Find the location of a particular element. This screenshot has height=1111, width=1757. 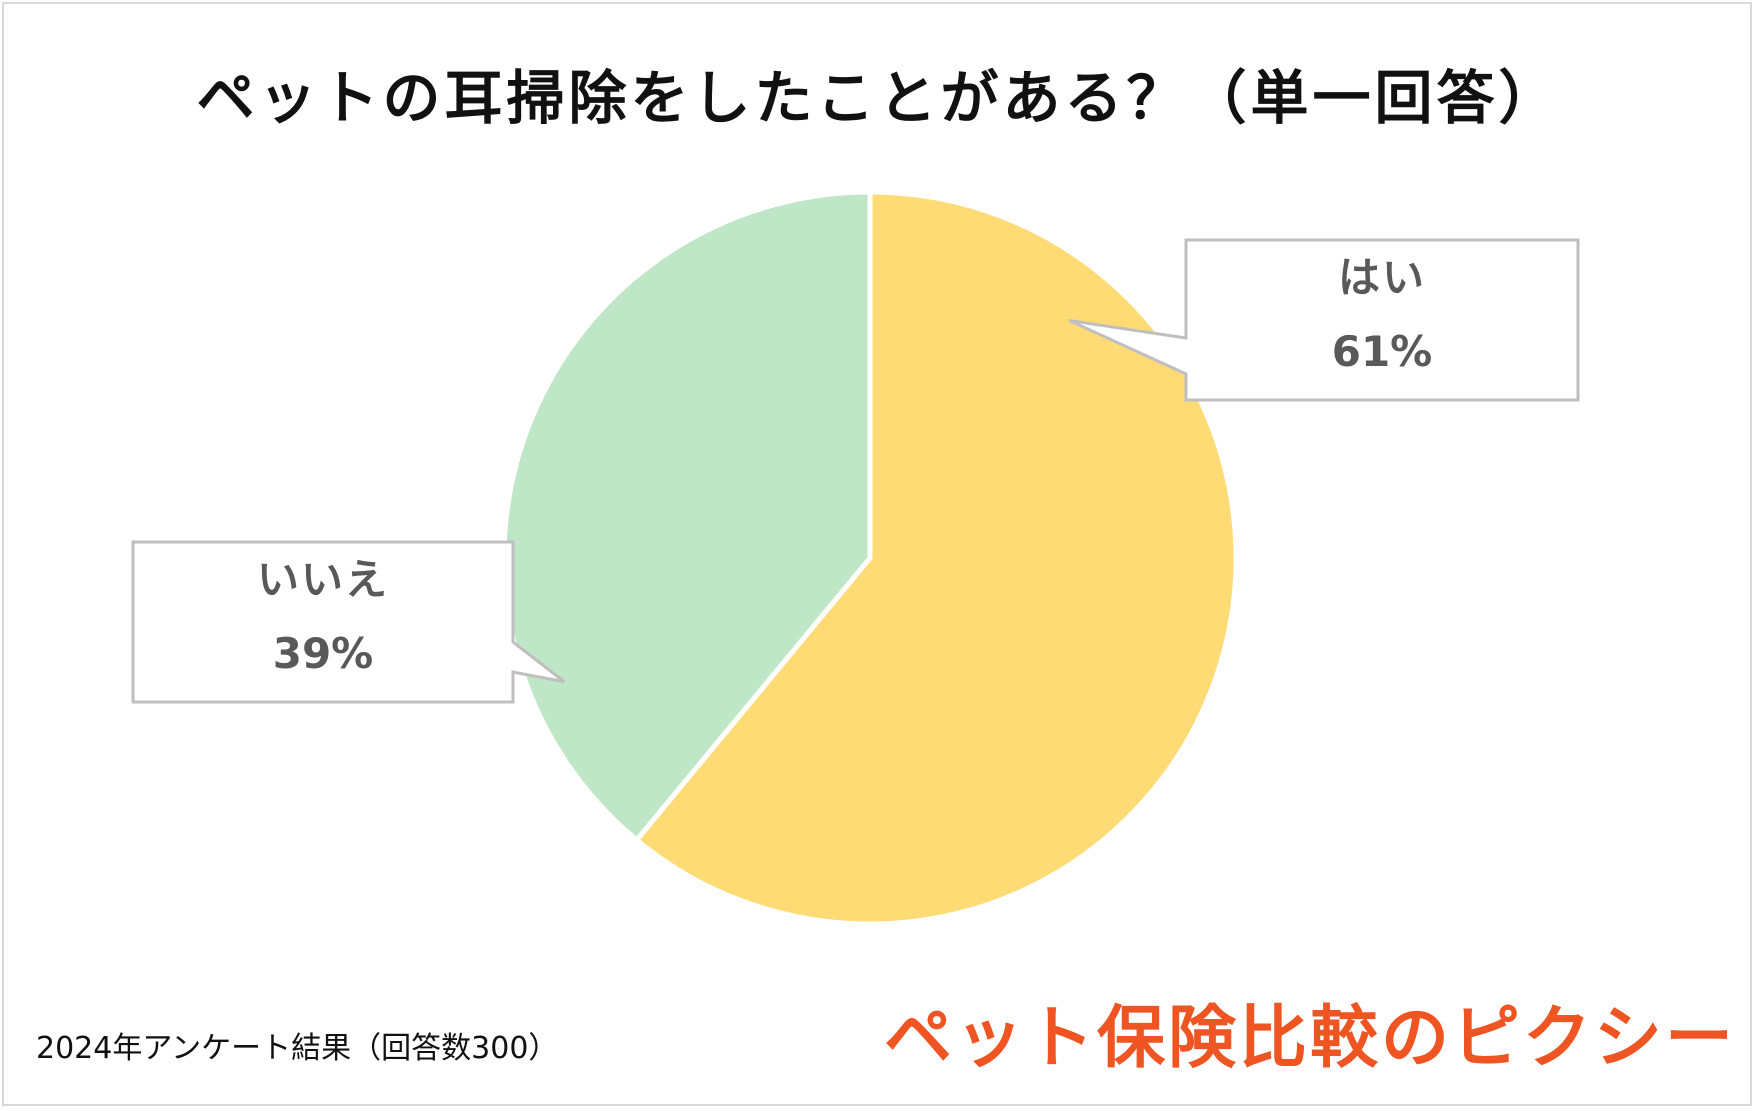

survey-footnote: 2024年アンケート結果（回答数300） is located at coordinates (297, 1048).